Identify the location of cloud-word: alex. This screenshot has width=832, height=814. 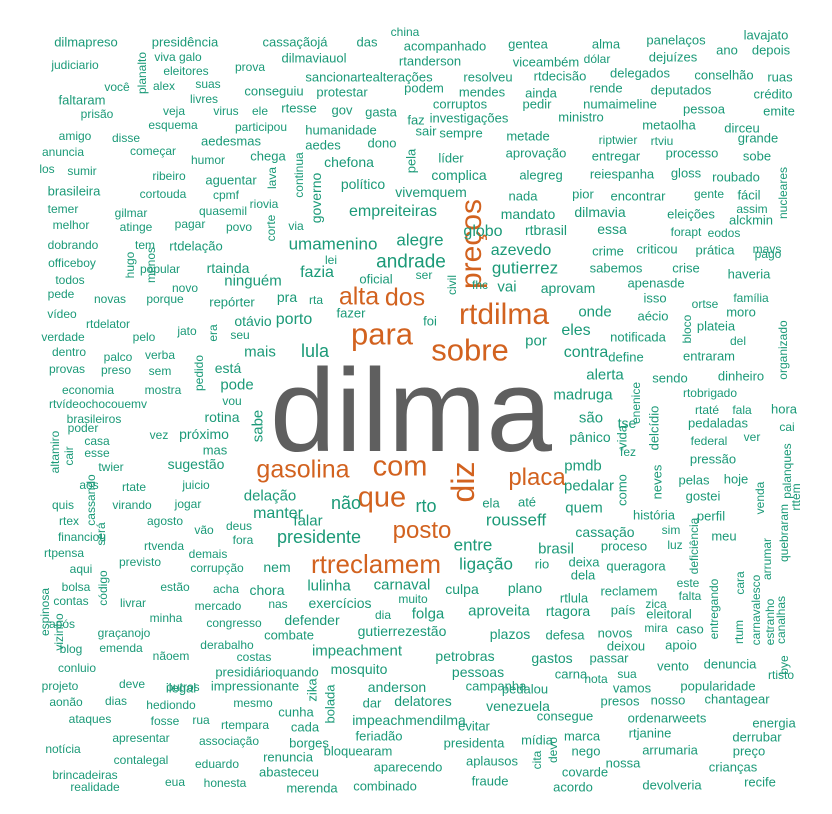
(164, 86).